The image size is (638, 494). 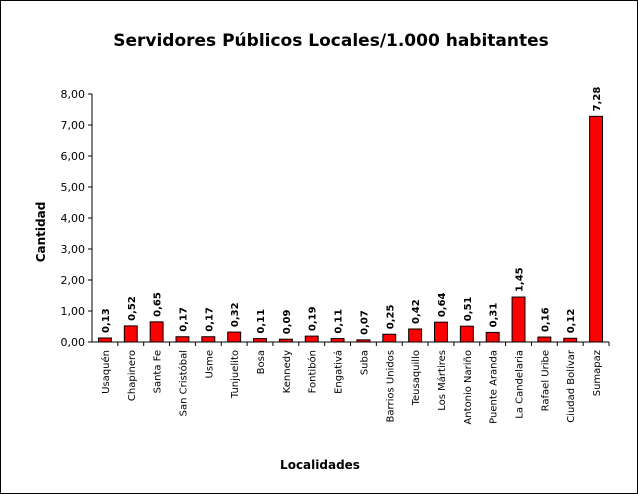 What do you see at coordinates (132, 375) in the screenshot?
I see `category-label: Chapinero` at bounding box center [132, 375].